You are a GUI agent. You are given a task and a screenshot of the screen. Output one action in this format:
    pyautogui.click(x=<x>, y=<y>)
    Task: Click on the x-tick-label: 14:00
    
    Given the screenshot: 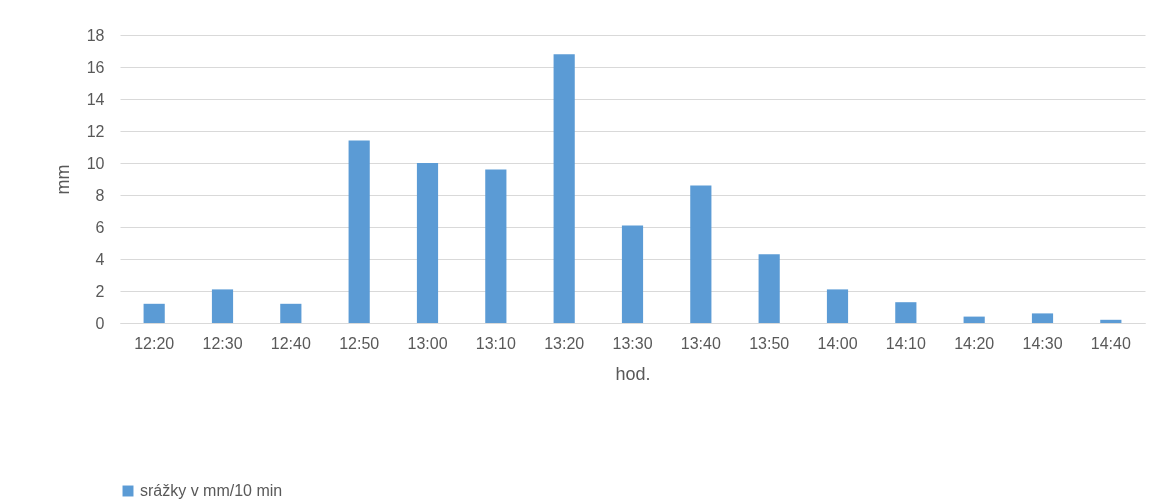 What is the action you would take?
    pyautogui.click(x=837, y=343)
    